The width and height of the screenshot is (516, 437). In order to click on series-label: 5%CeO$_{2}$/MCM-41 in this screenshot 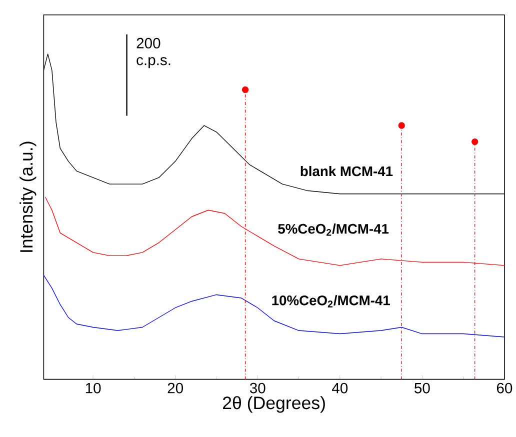, I will do `click(333, 230)`.